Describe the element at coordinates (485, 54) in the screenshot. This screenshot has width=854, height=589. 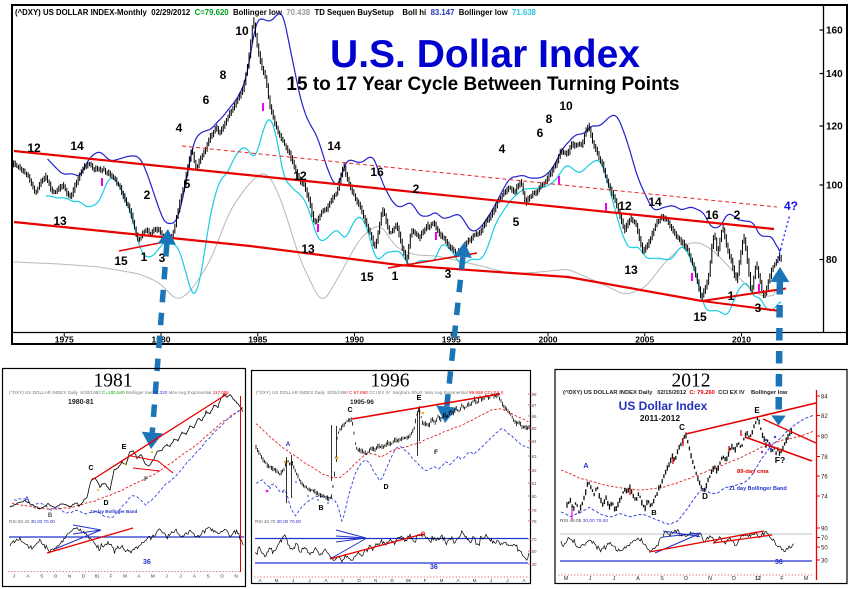
I see `svg-text: U.S. Dollar Index` at that location.